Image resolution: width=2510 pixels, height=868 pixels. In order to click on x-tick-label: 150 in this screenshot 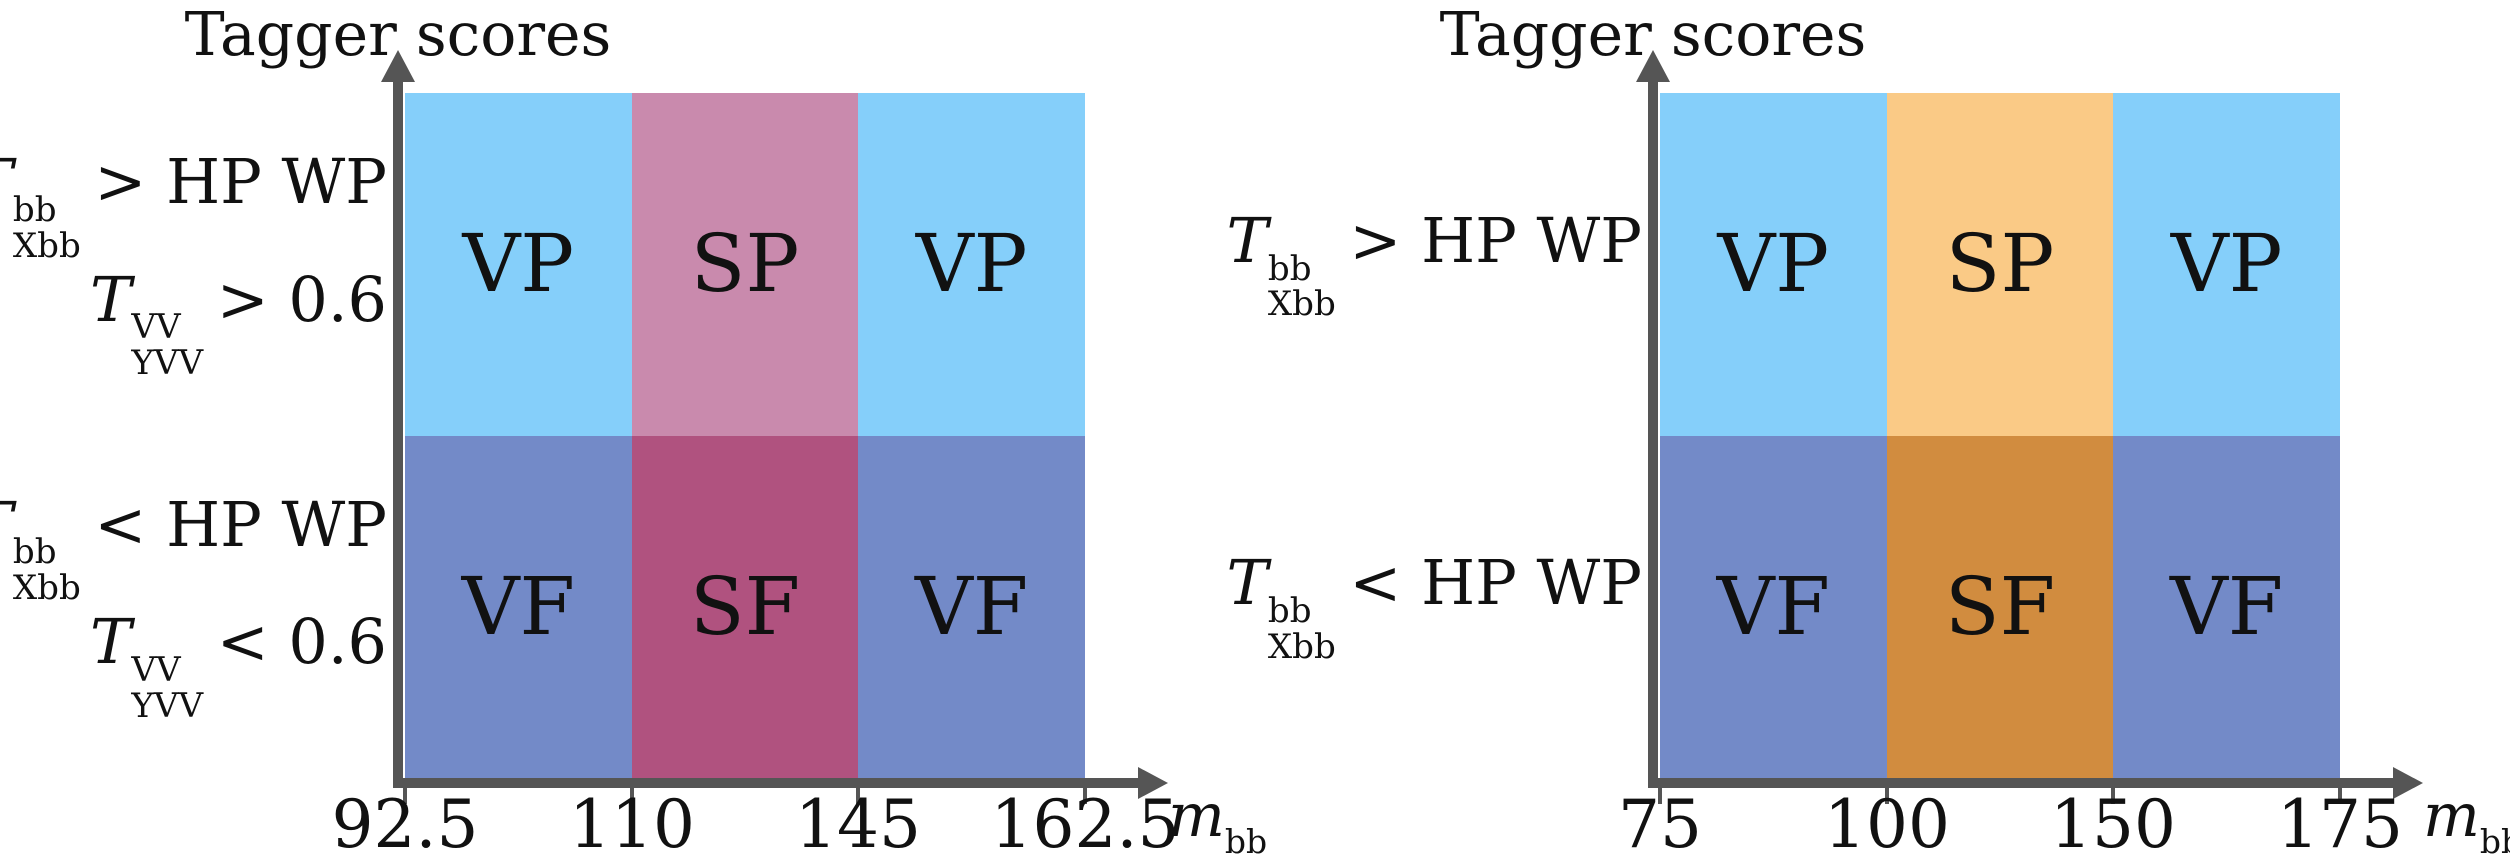, I will do `click(2113, 824)`.